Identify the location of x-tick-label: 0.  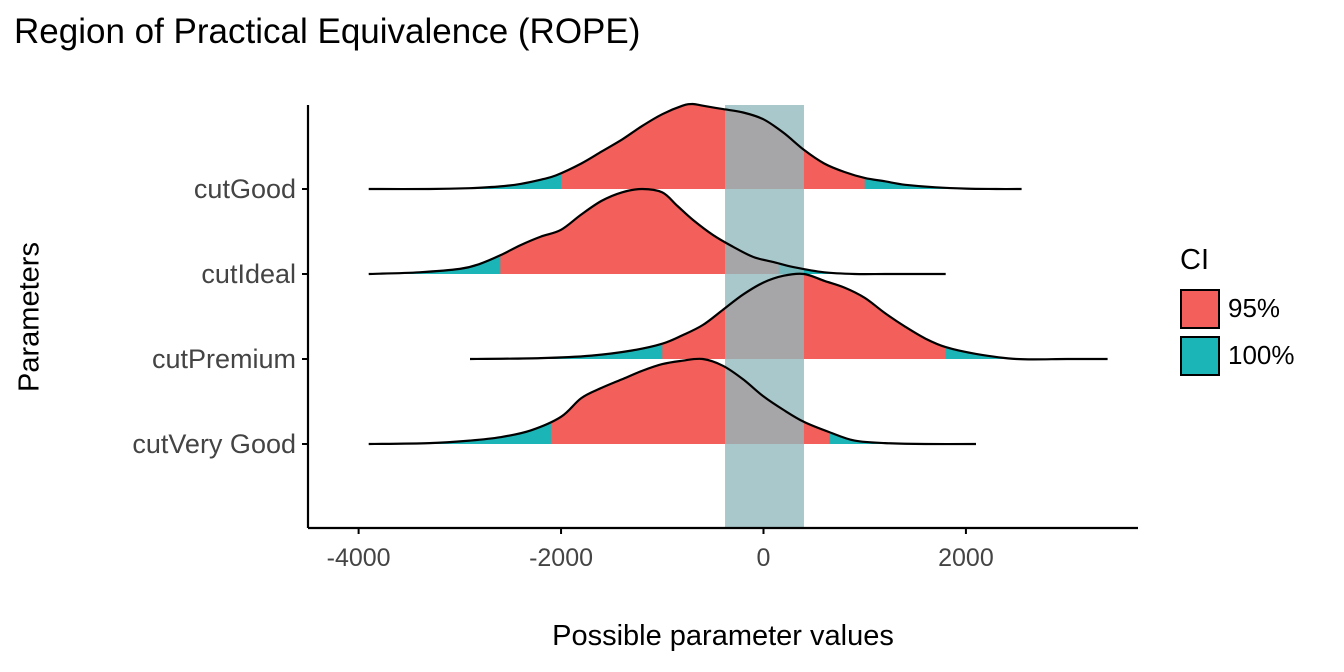
(764, 558).